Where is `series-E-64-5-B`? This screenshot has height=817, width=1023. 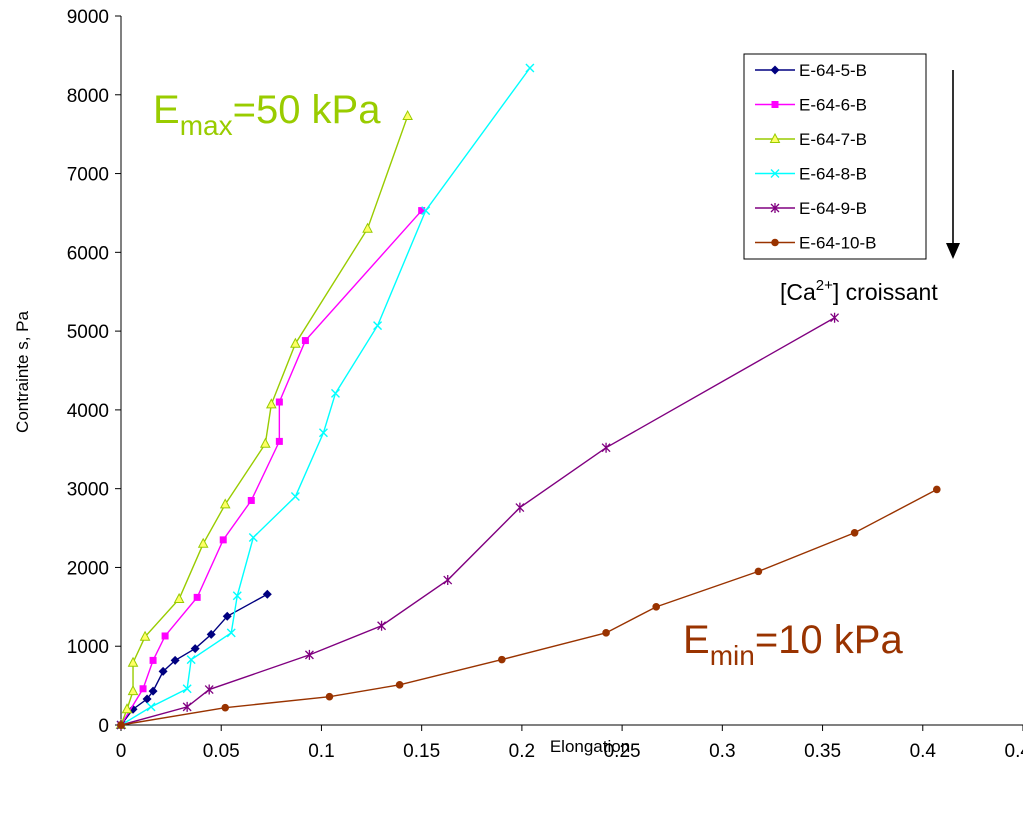
series-E-64-5-B is located at coordinates (194, 659).